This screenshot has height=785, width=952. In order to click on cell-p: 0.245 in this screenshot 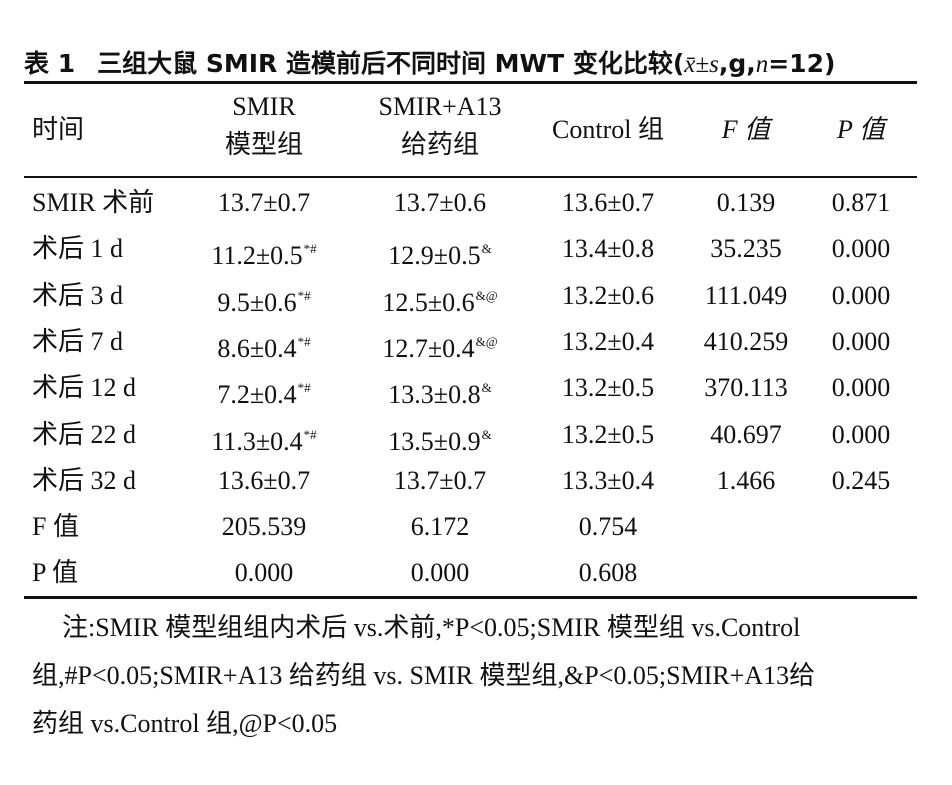, I will do `click(861, 480)`.